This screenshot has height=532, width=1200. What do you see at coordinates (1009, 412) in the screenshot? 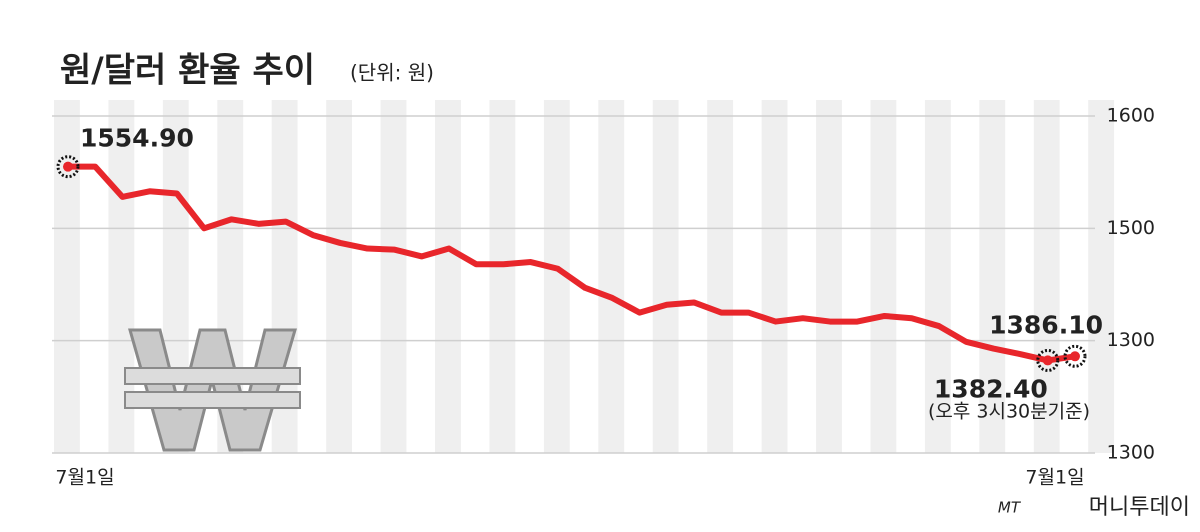
I see `annotation: (오후 3시30분기준)` at bounding box center [1009, 412].